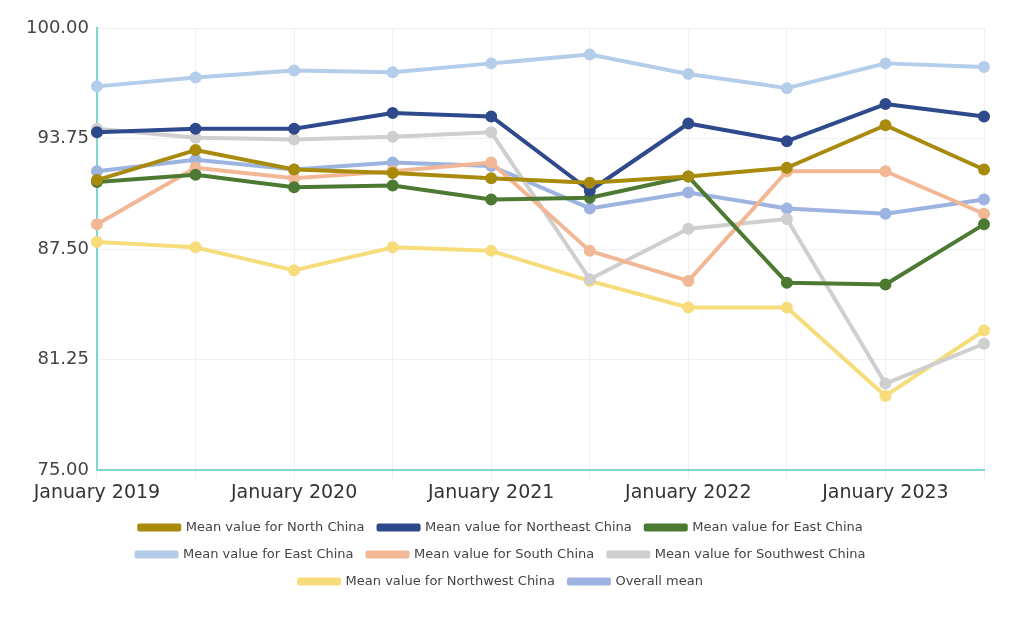 Image resolution: width=1014 pixels, height=619 pixels. Describe the element at coordinates (63, 468) in the screenshot. I see `y-tick-label: 75.00` at that location.